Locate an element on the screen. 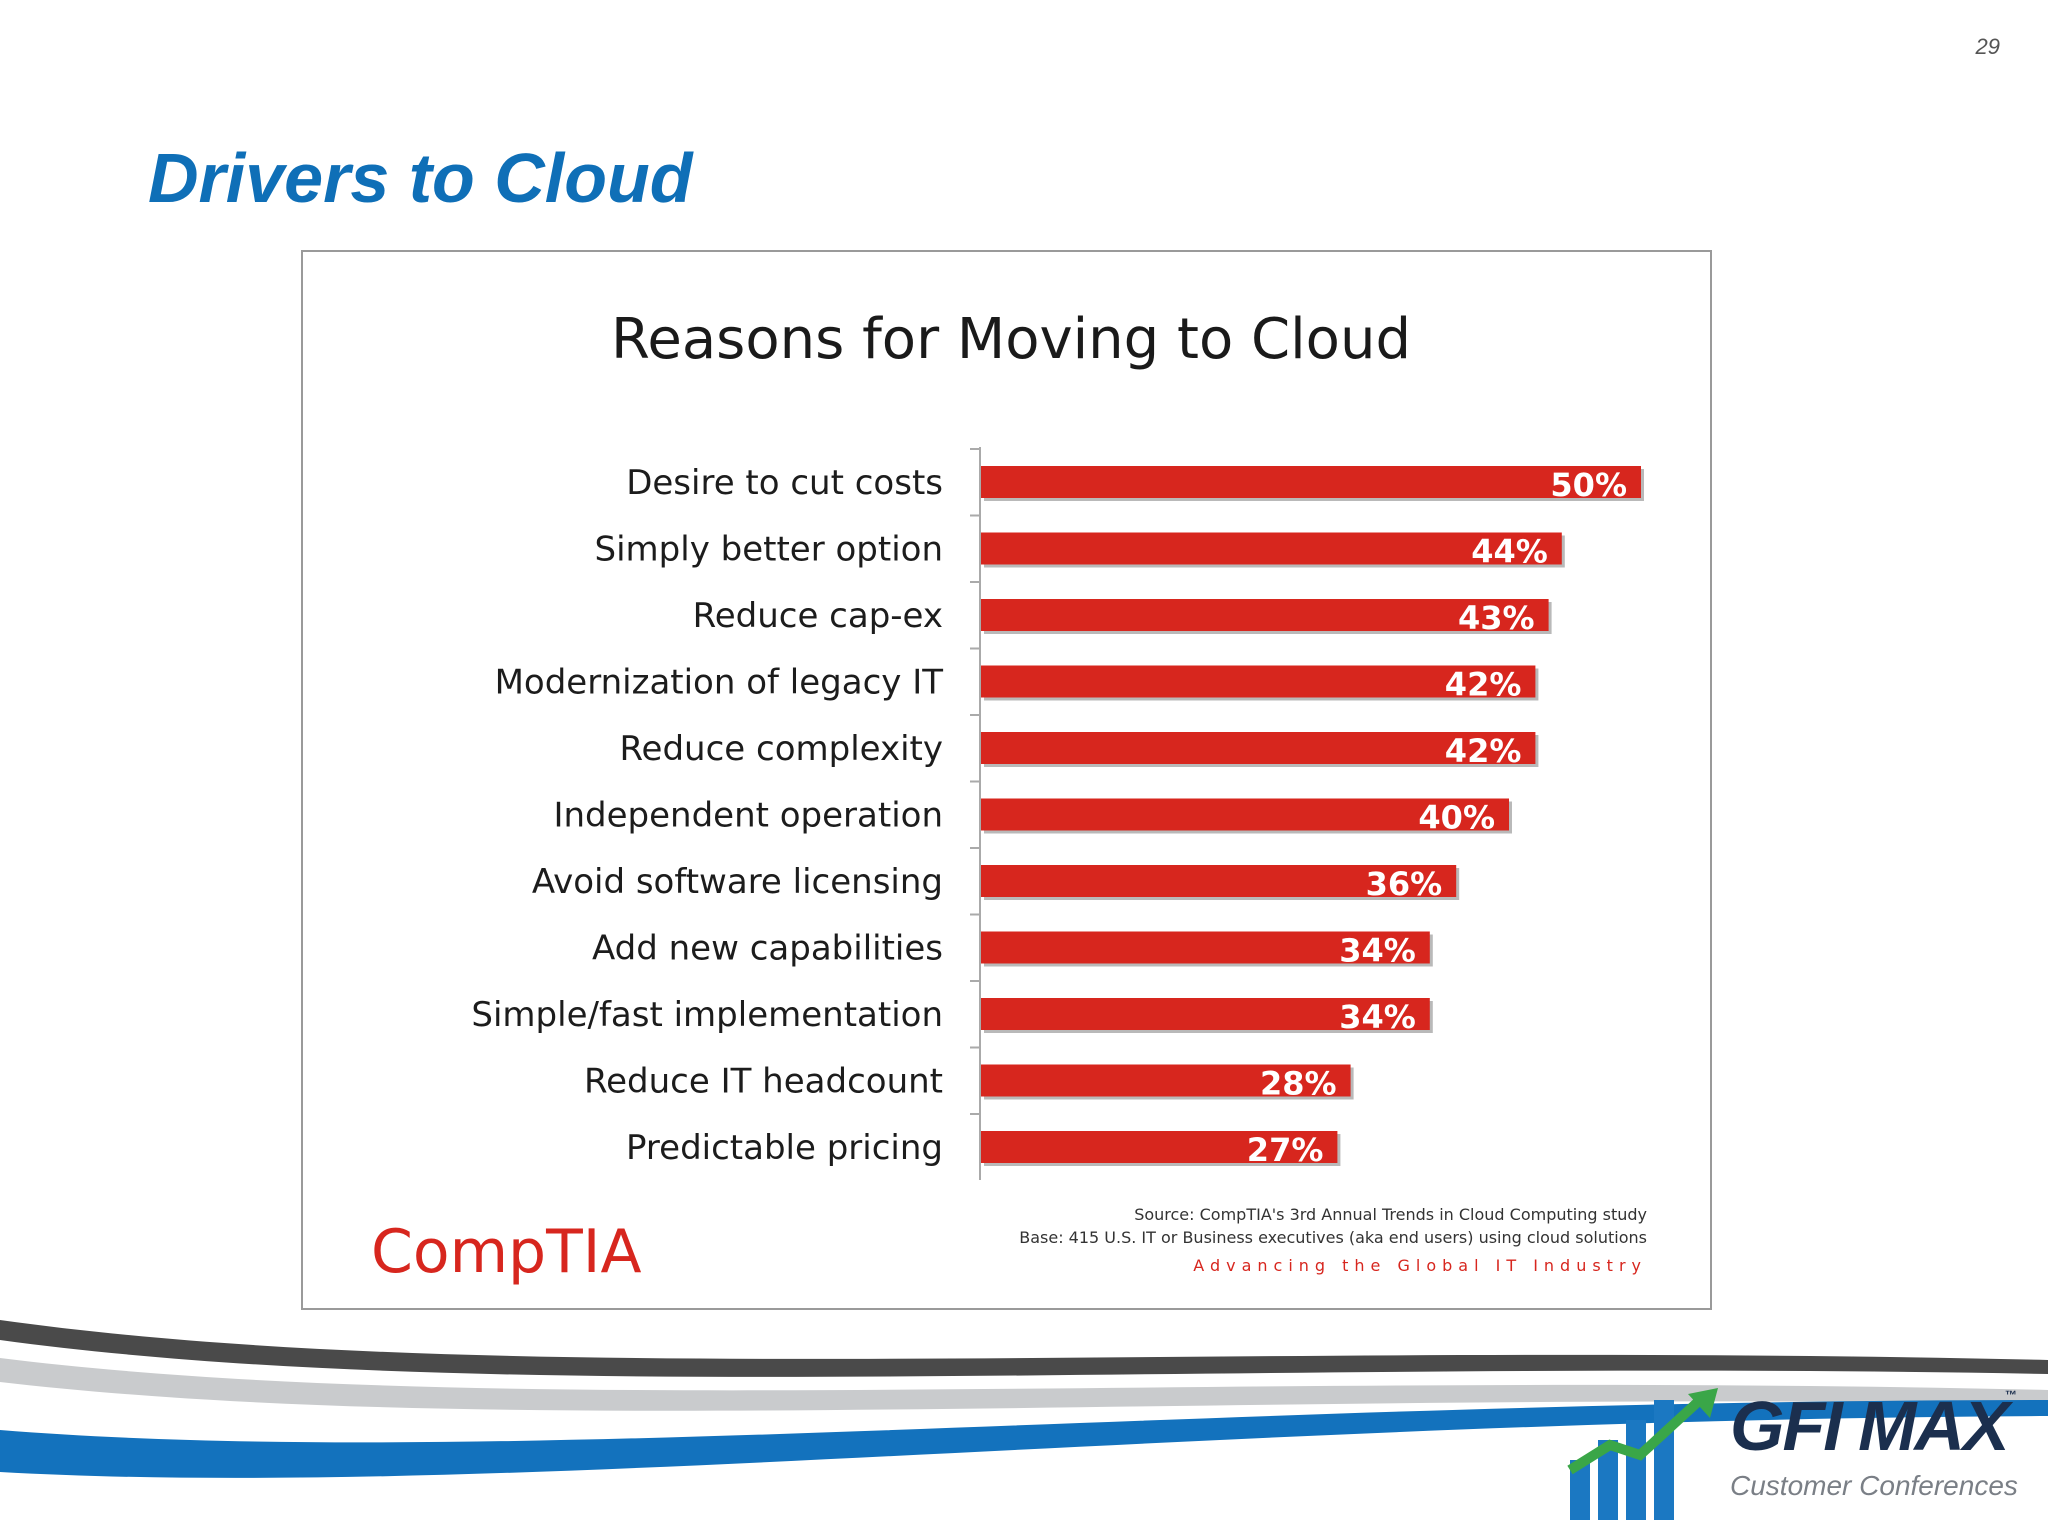 This screenshot has width=2048, height=1536. category-label: Reduce IT headcount is located at coordinates (763, 1082).